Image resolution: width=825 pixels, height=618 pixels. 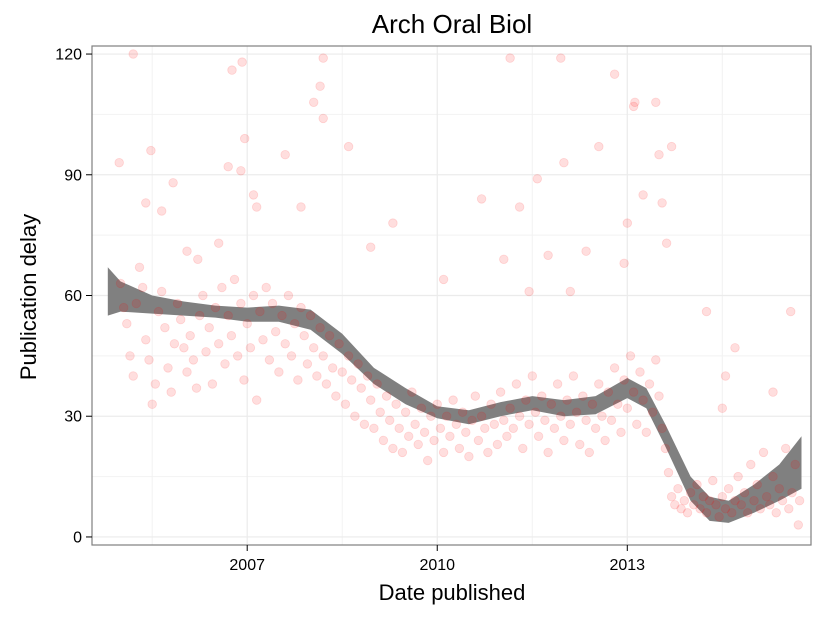 I want to click on y-tick-label: 60, so click(x=73, y=296).